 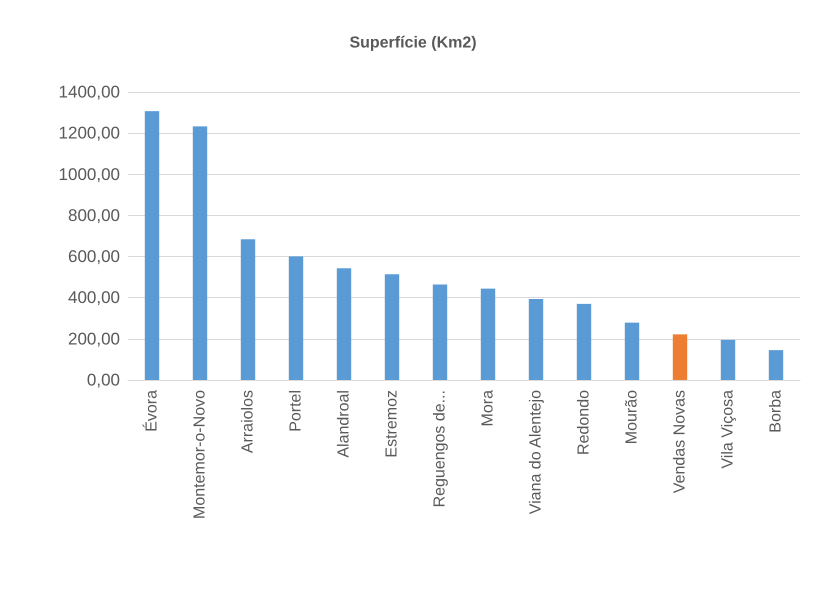 What do you see at coordinates (296, 411) in the screenshot?
I see `x-tick-label: Portel` at bounding box center [296, 411].